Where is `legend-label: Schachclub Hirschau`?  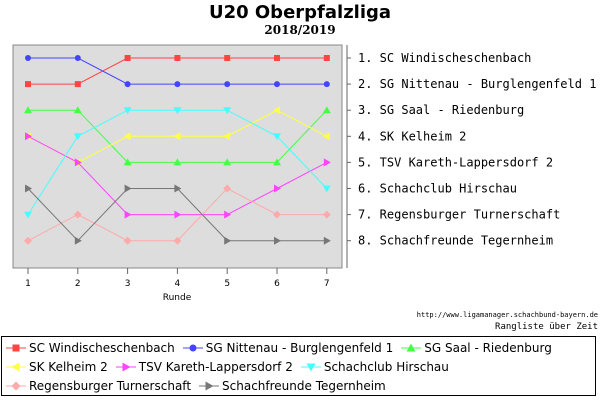
legend-label: Schachclub Hirschau is located at coordinates (386, 367).